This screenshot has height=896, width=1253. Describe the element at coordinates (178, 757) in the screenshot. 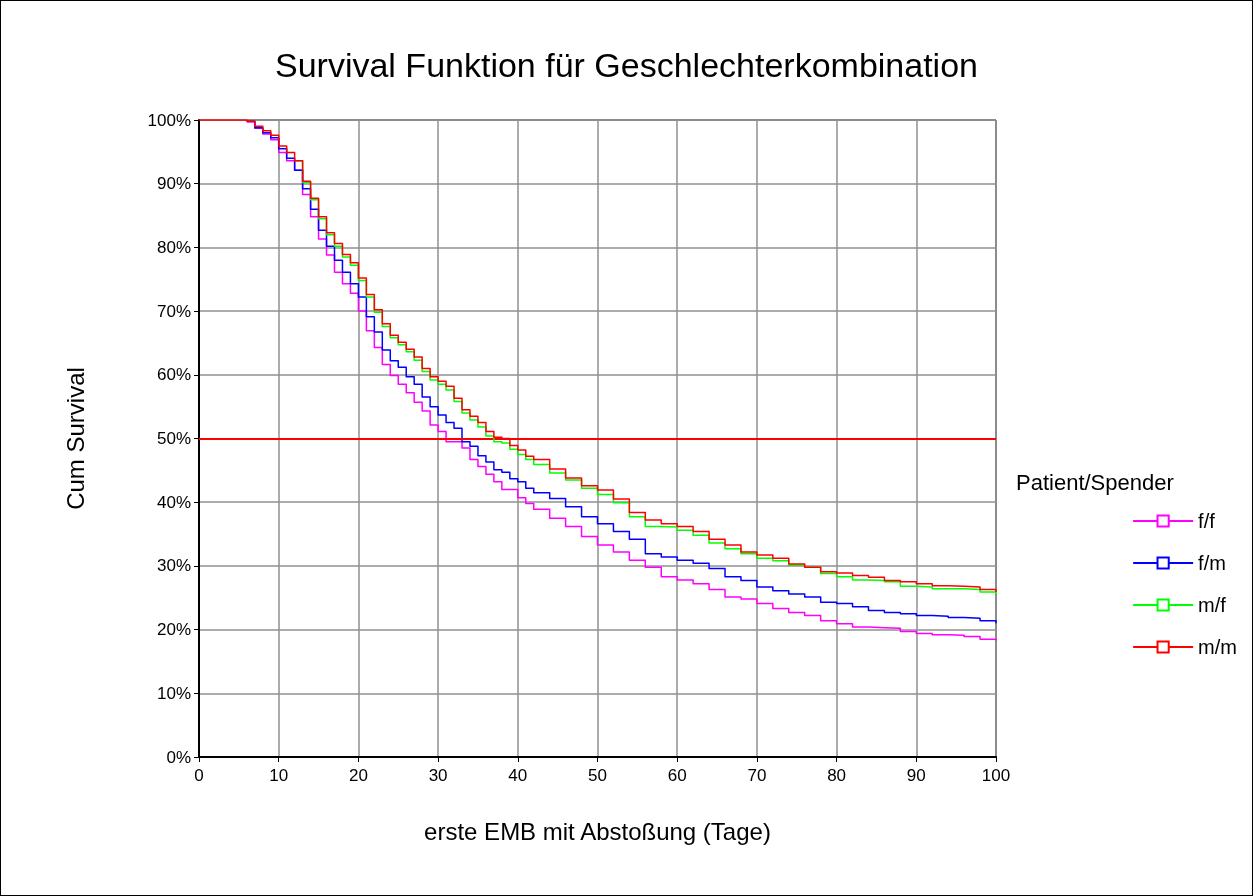

I see `y-tick-label: 0%` at that location.